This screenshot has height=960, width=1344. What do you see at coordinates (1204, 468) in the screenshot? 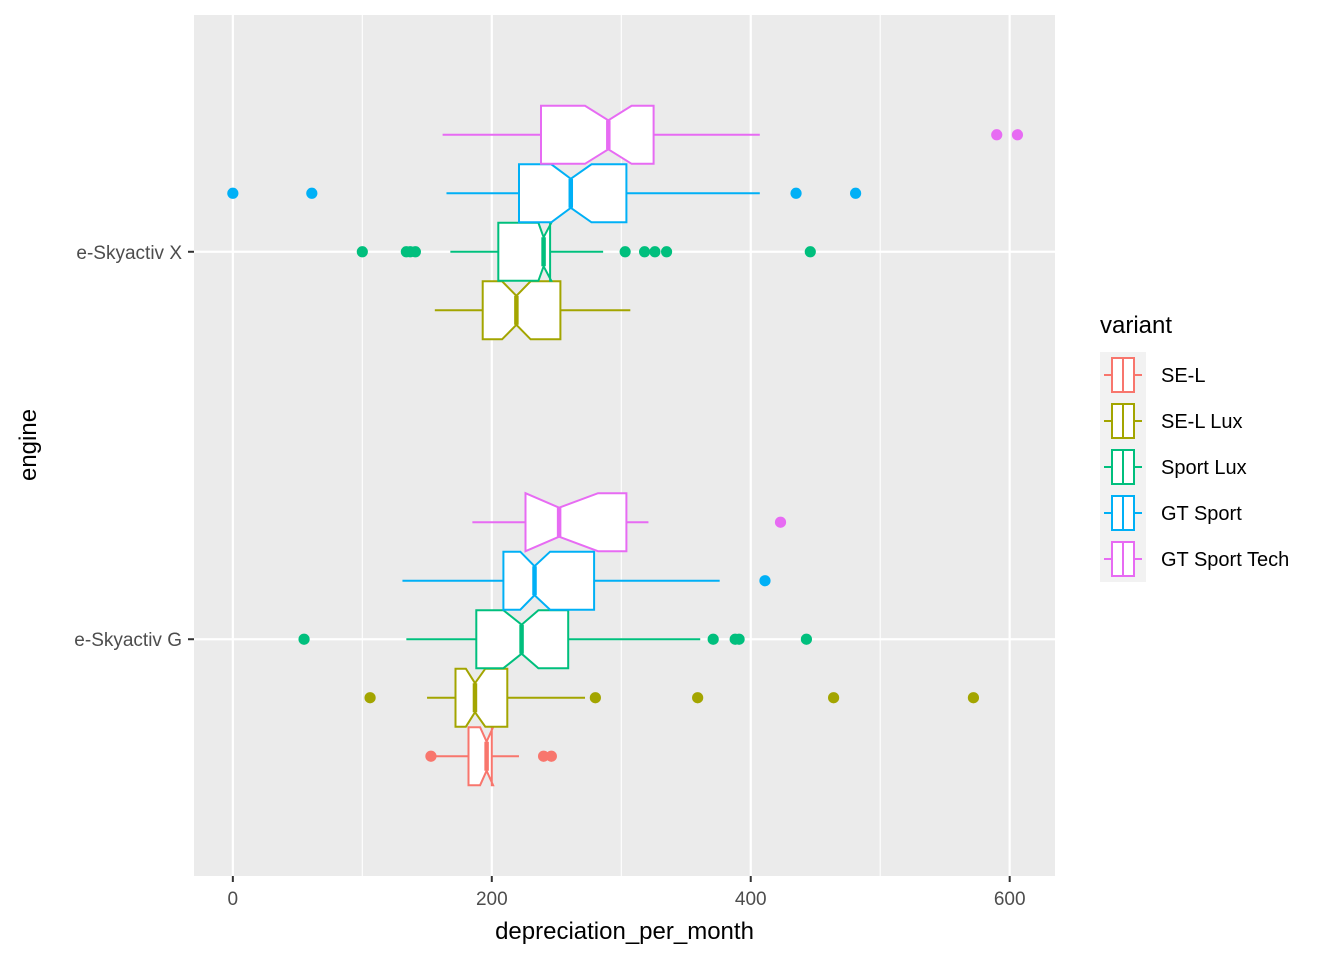
I see `legend-label: Sport Lux` at bounding box center [1204, 468].